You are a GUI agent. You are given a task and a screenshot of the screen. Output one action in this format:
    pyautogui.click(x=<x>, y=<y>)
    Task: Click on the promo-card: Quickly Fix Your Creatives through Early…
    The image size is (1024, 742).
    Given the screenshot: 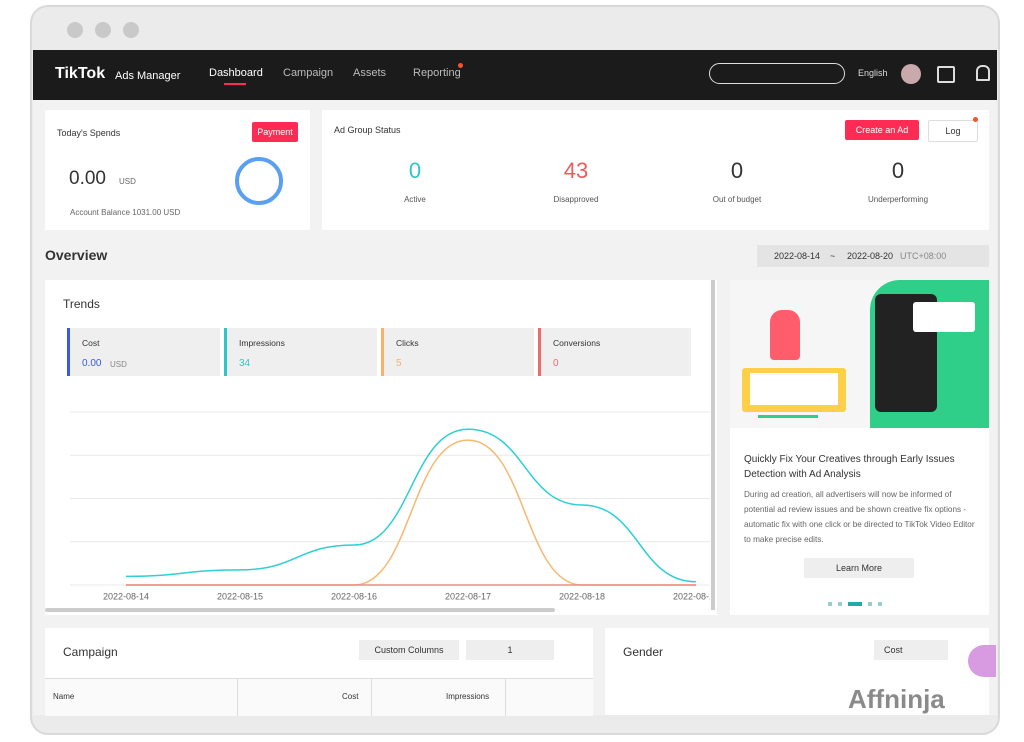 What is the action you would take?
    pyautogui.click(x=859, y=447)
    